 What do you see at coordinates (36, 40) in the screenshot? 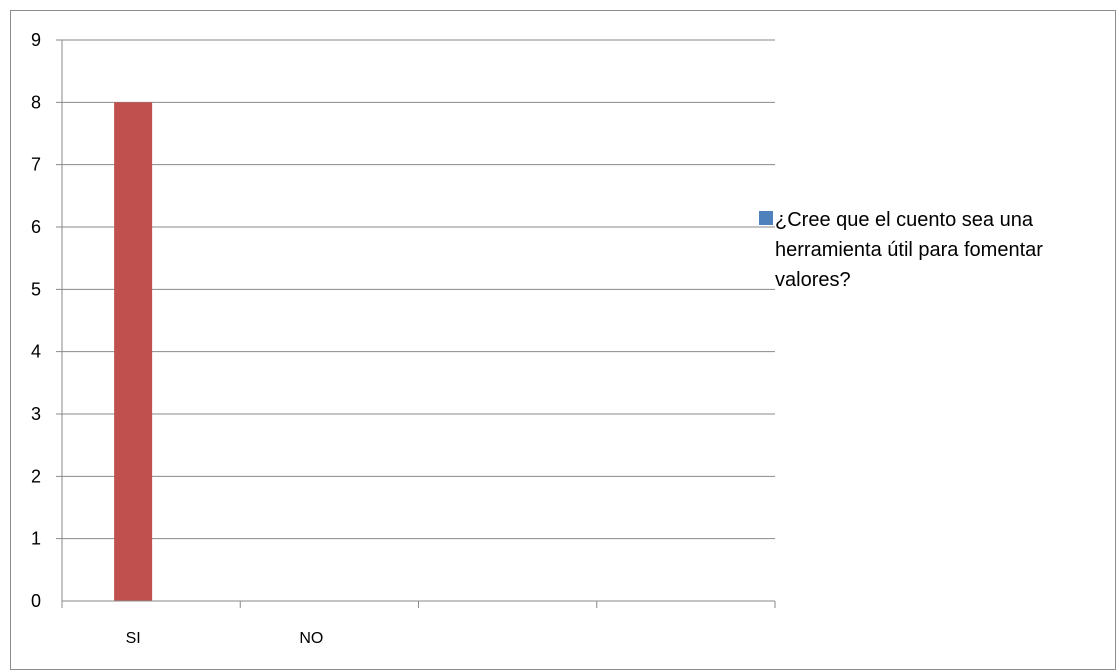
I see `y-tick-label: 9` at bounding box center [36, 40].